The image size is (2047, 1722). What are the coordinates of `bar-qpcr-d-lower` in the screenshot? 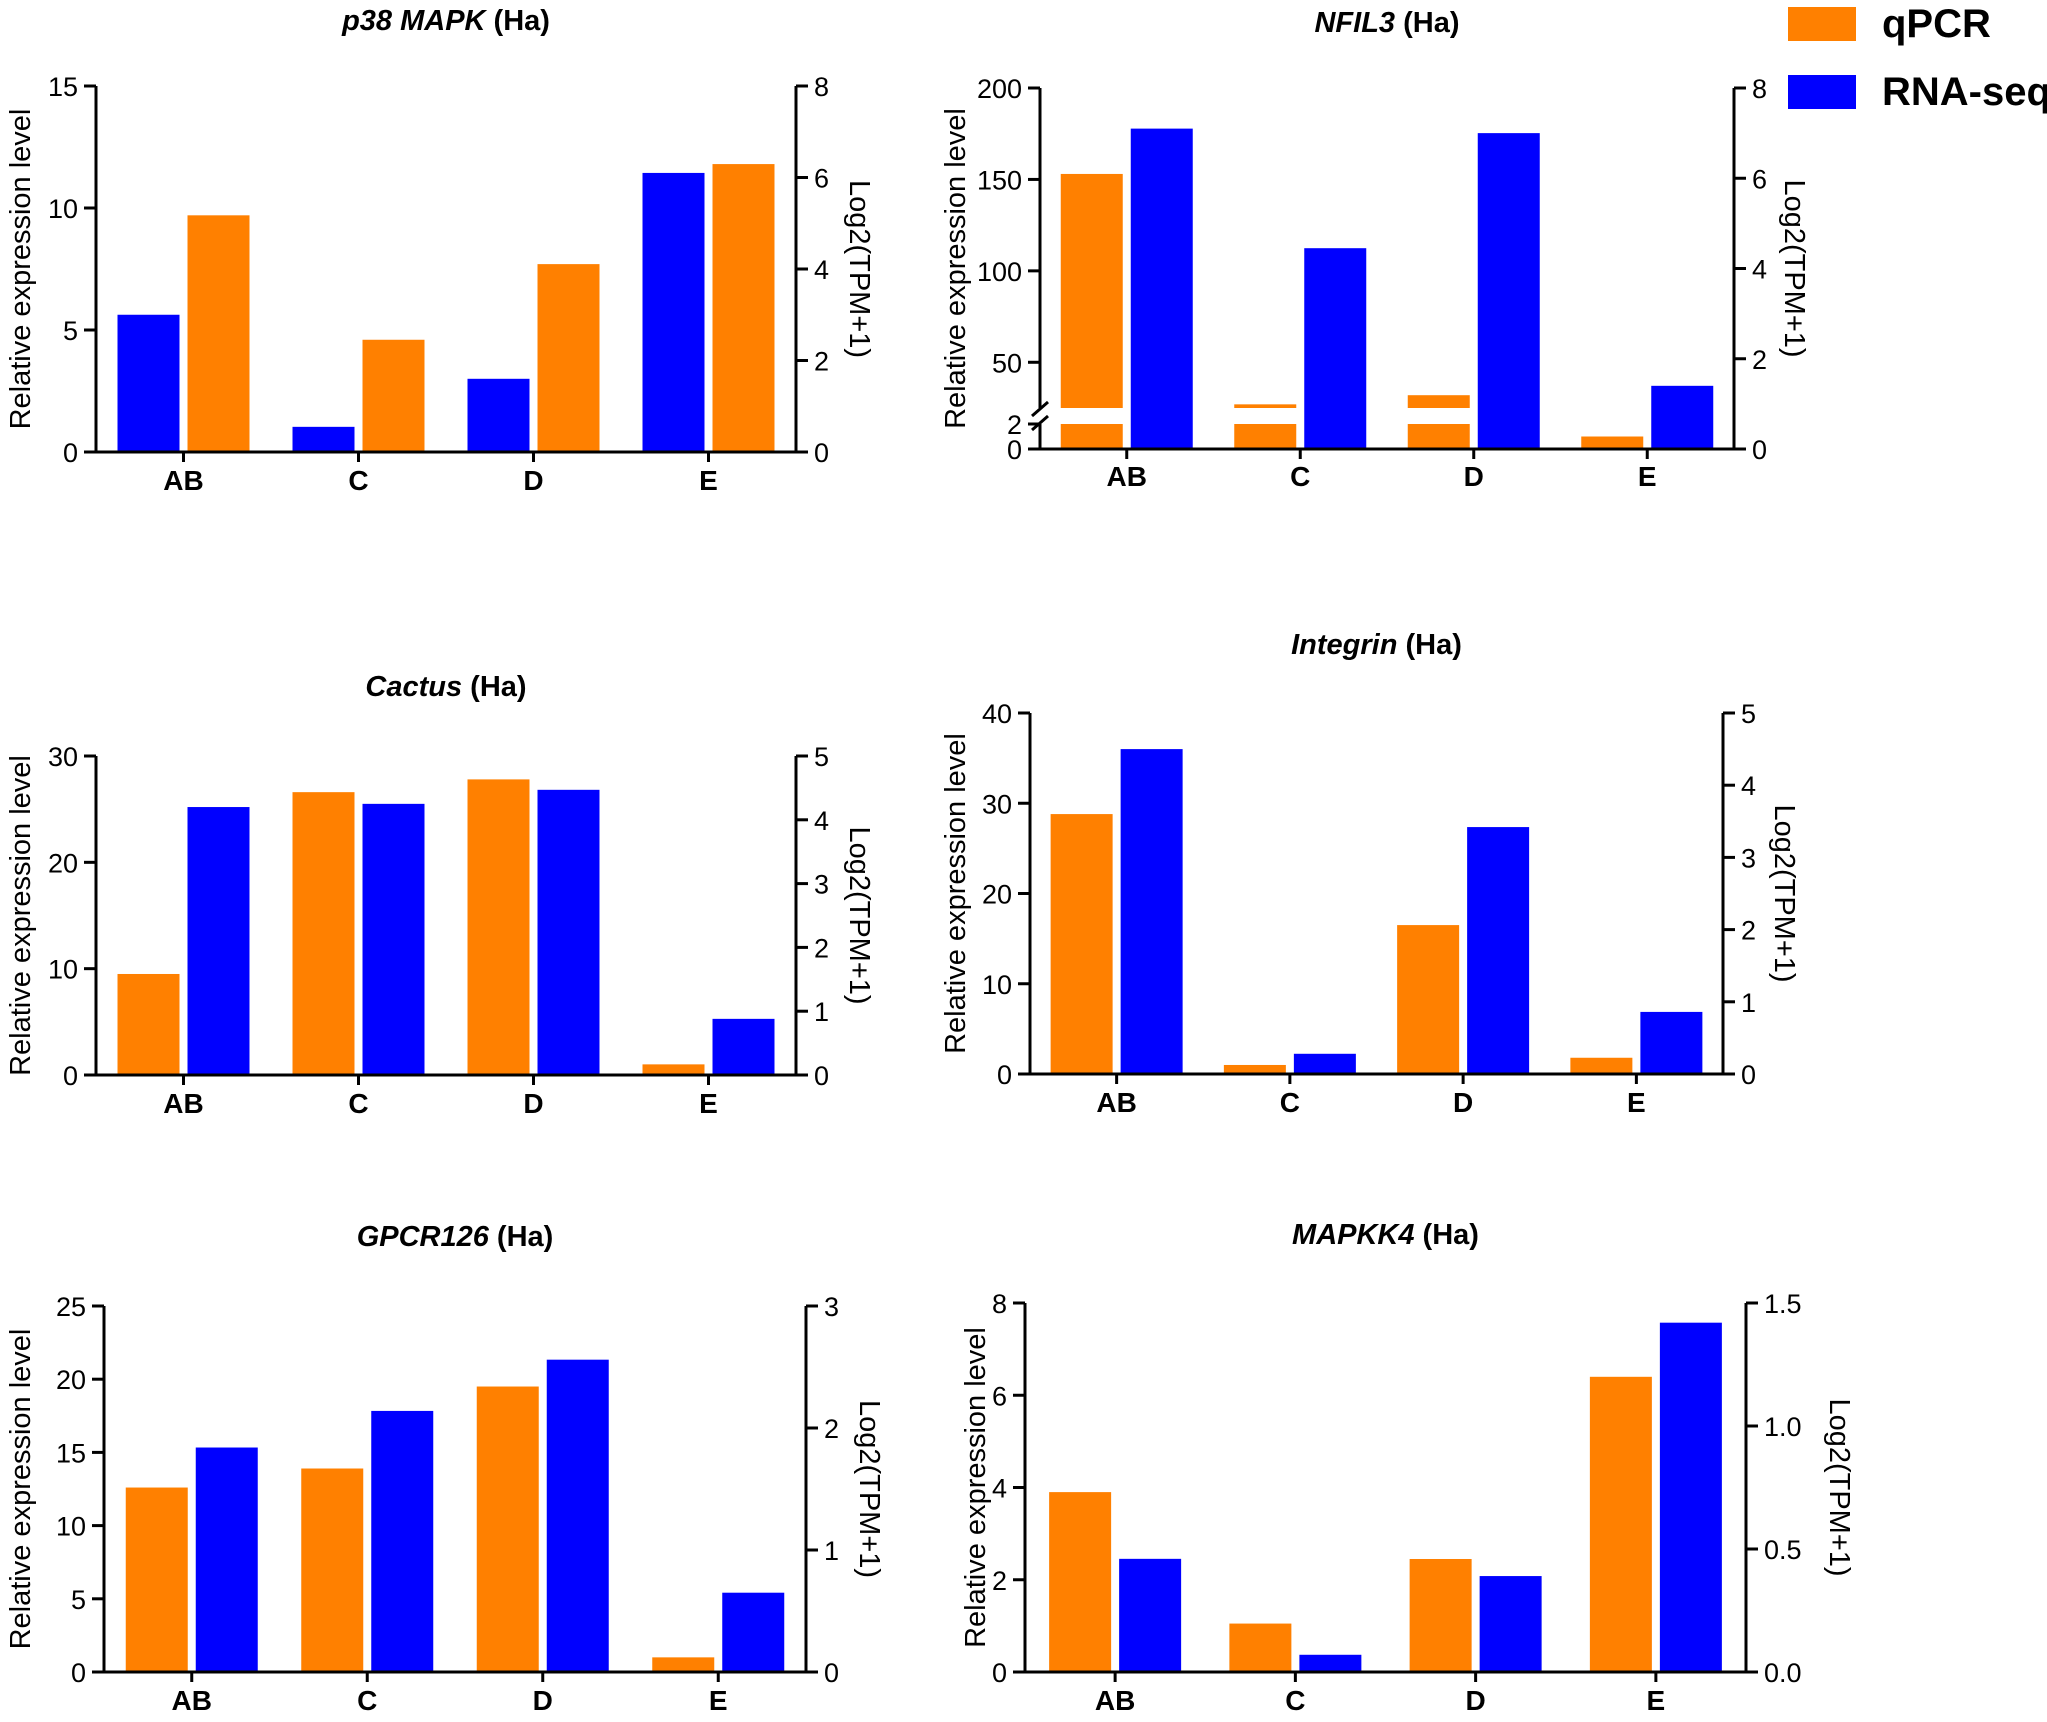 It's located at (1438, 436).